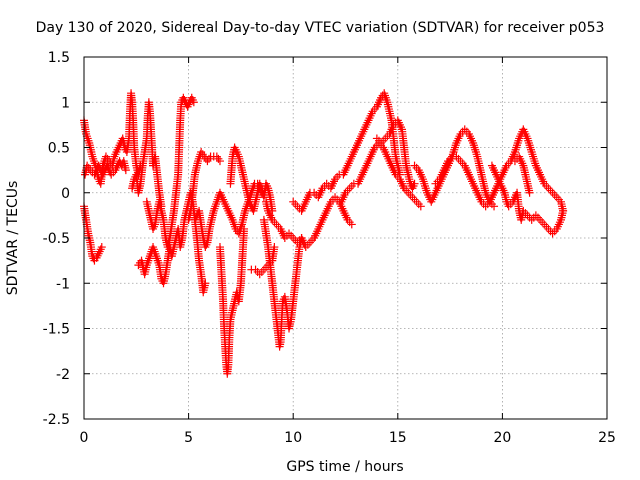 This screenshot has width=640, height=480. Describe the element at coordinates (59, 58) in the screenshot. I see `y-tick-label: 1.5` at that location.